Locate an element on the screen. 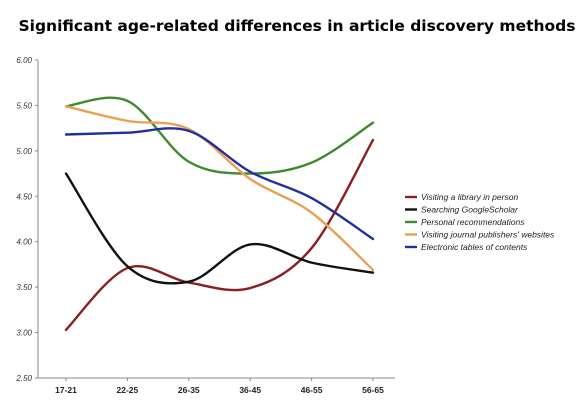  legend-label: Electronic tables of contents is located at coordinates (474, 247).